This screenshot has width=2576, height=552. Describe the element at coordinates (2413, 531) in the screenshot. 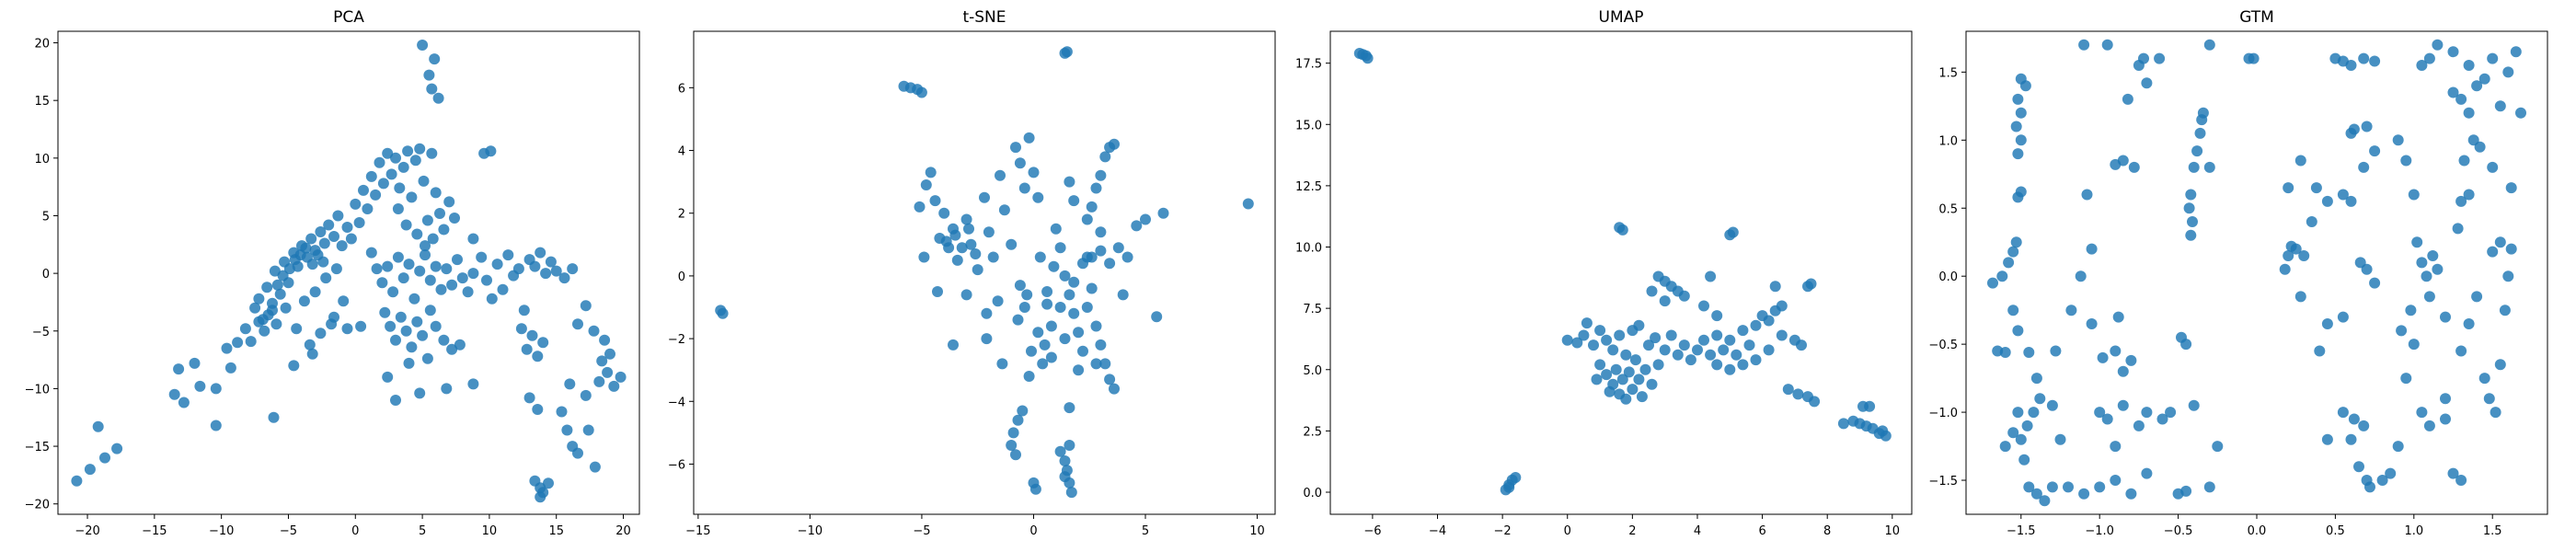

I see `x-tick-label: 1.0` at that location.